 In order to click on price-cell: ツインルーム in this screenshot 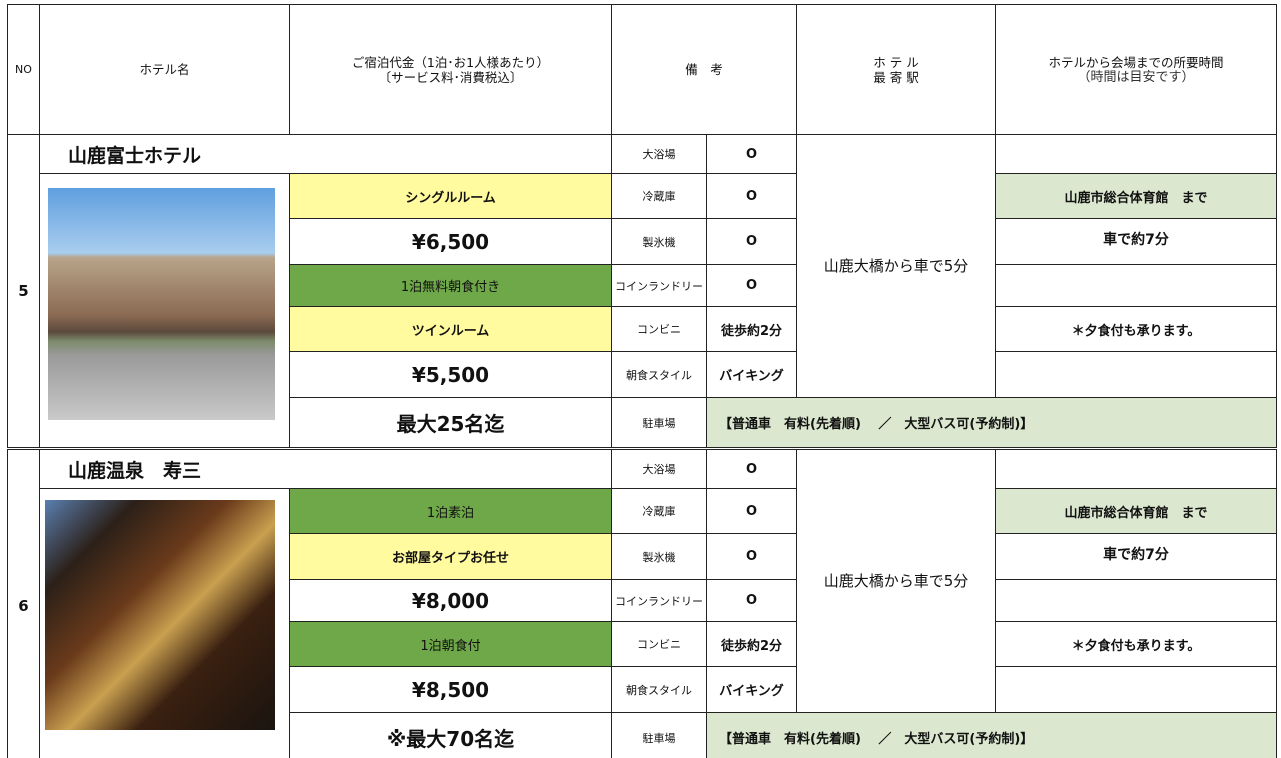, I will do `click(450, 329)`.